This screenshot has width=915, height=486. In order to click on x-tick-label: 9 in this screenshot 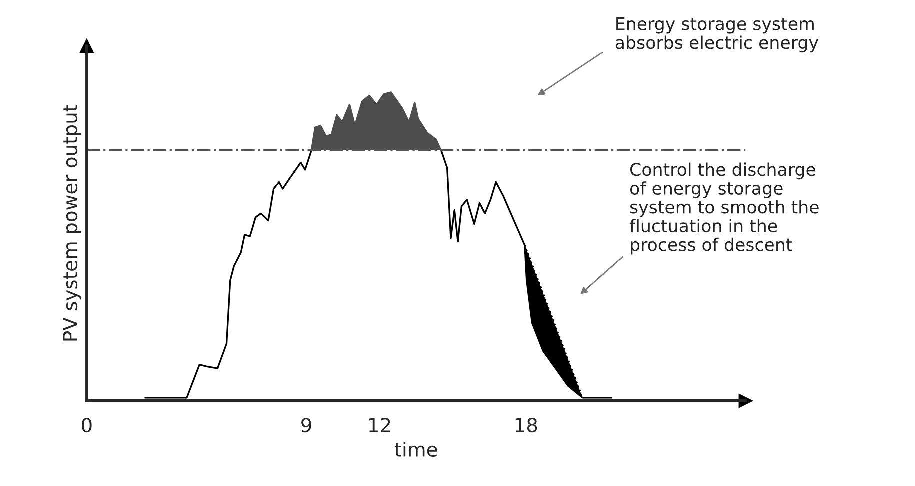, I will do `click(307, 425)`.